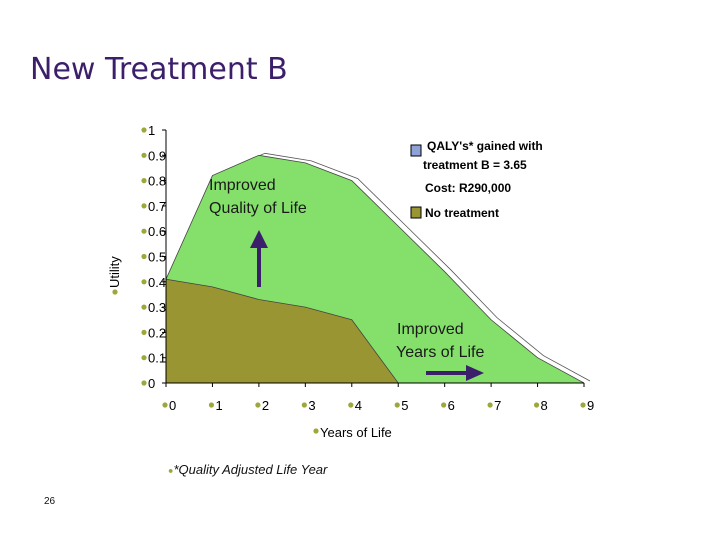 This screenshot has height=540, width=720. What do you see at coordinates (151, 383) in the screenshot?
I see `y-tick-label: 0` at bounding box center [151, 383].